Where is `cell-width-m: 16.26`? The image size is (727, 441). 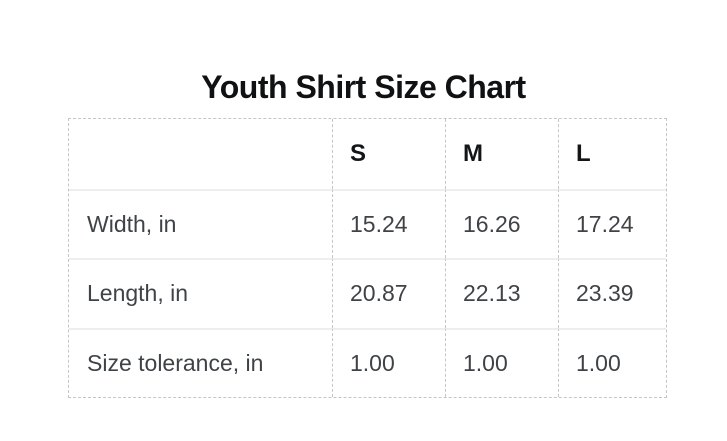
cell-width-m: 16.26 is located at coordinates (501, 223).